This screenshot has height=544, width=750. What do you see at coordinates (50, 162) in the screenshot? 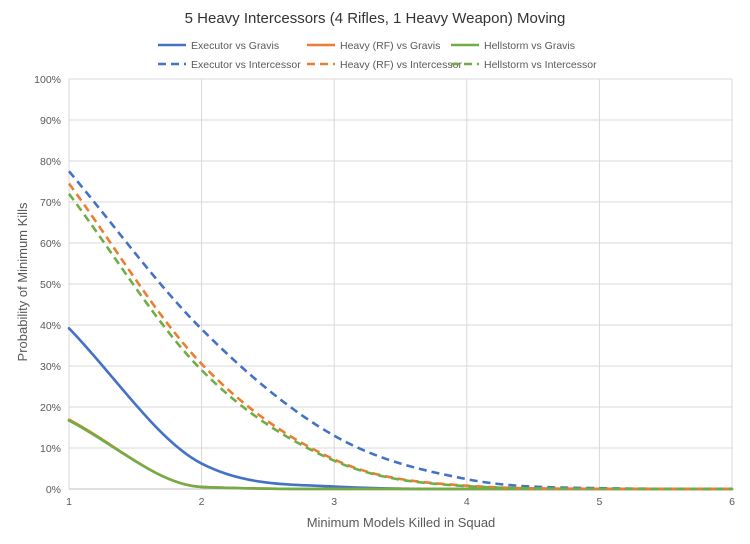
I see `y-tick-label: 80%` at bounding box center [50, 162].